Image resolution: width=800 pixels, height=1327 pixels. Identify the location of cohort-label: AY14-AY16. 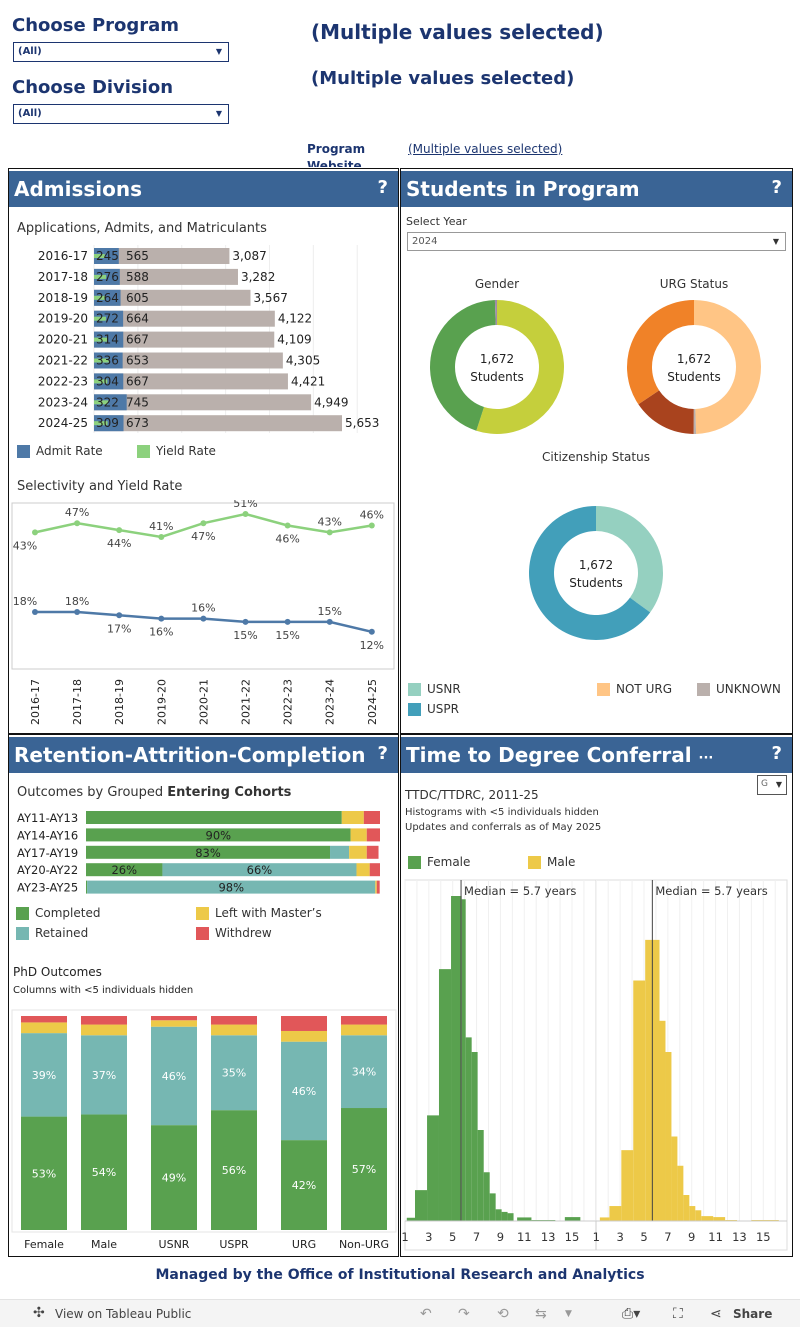
(47, 835).